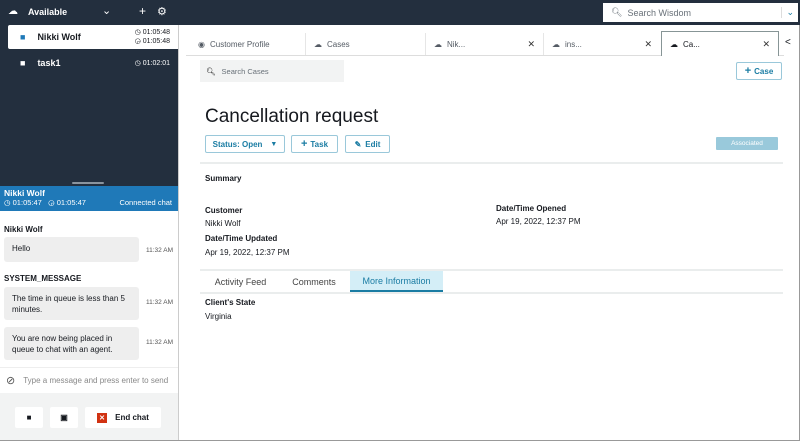 The width and height of the screenshot is (800, 441). Describe the element at coordinates (218, 316) in the screenshot. I see `client-state-value: Virginia` at that location.